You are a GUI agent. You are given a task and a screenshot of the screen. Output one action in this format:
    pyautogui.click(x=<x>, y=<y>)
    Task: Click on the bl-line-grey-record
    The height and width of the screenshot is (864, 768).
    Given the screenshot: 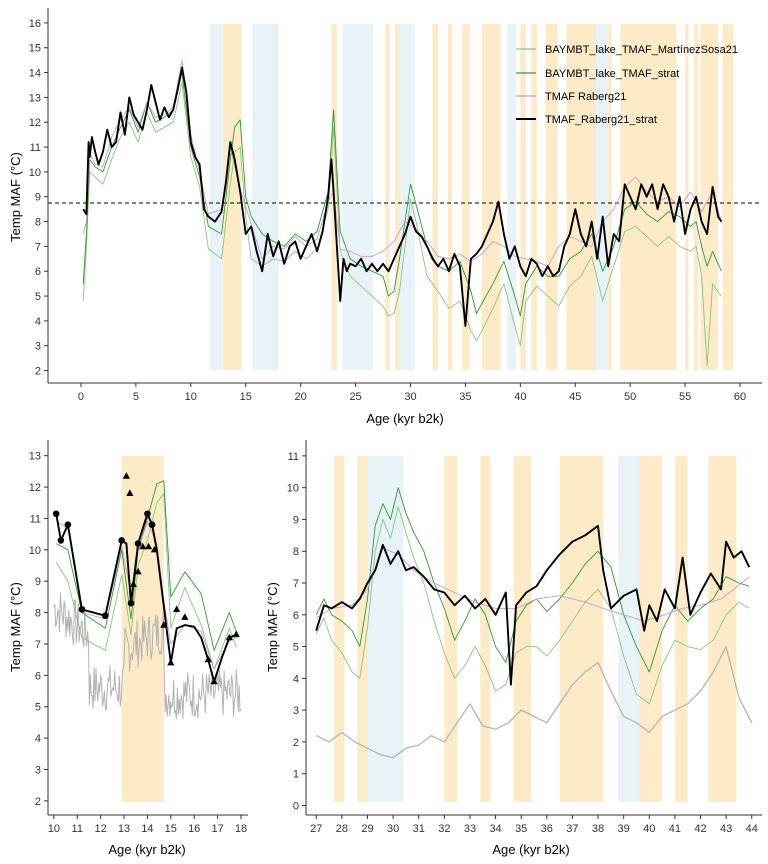 What is the action you would take?
    pyautogui.click(x=147, y=656)
    